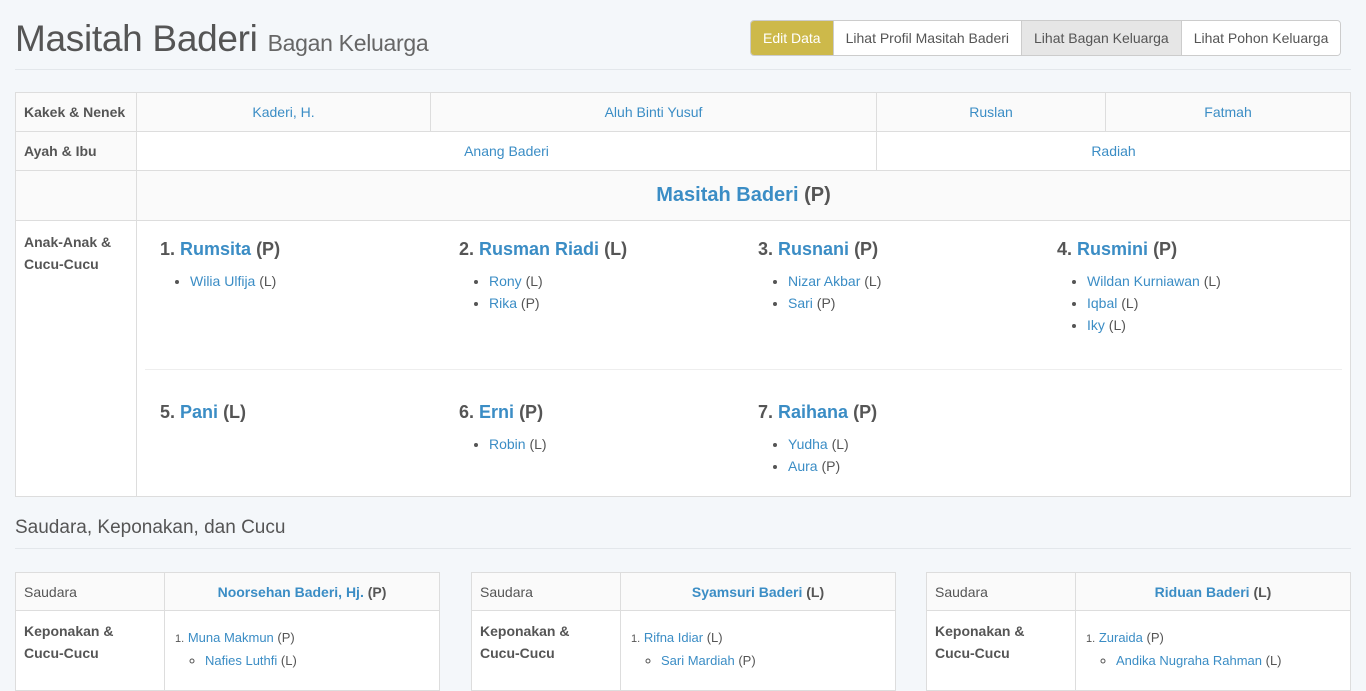 The height and width of the screenshot is (691, 1366). I want to click on view-family-chart-button: Lihat Bagan Keluarga, so click(1101, 38).